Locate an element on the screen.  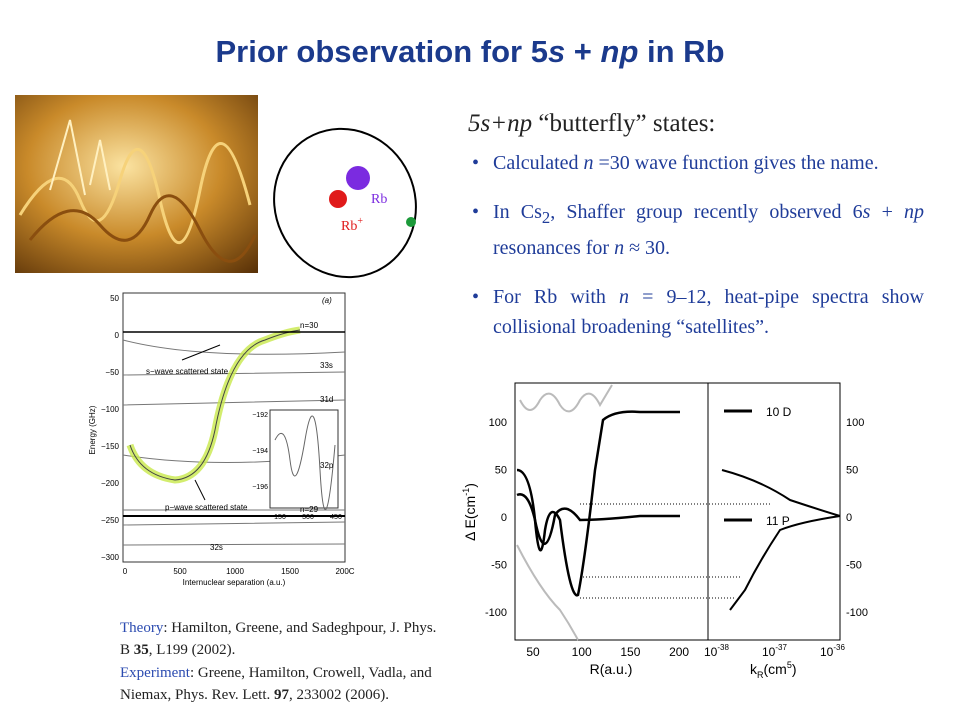
rb-label: Rb is located at coordinates (379, 199).